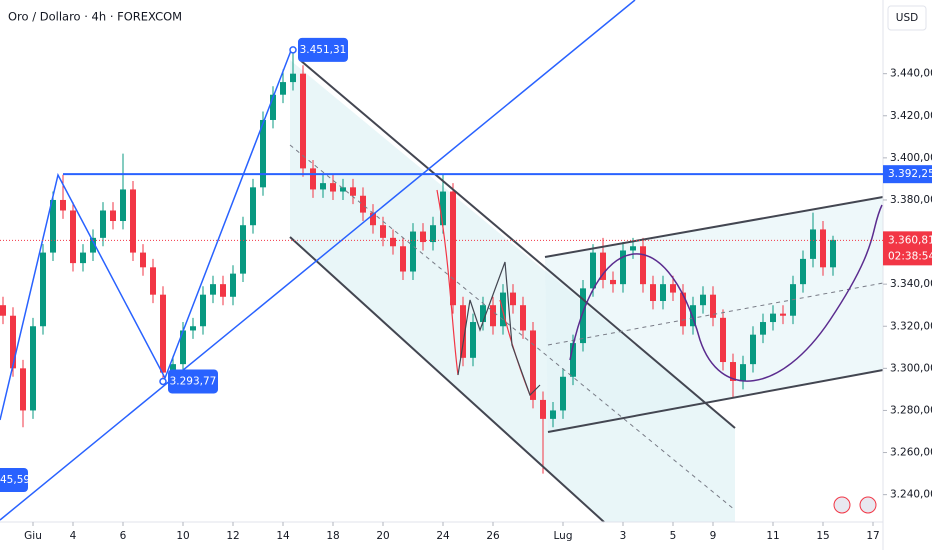 The image size is (932, 554). I want to click on x-tick-label: 4, so click(73, 536).